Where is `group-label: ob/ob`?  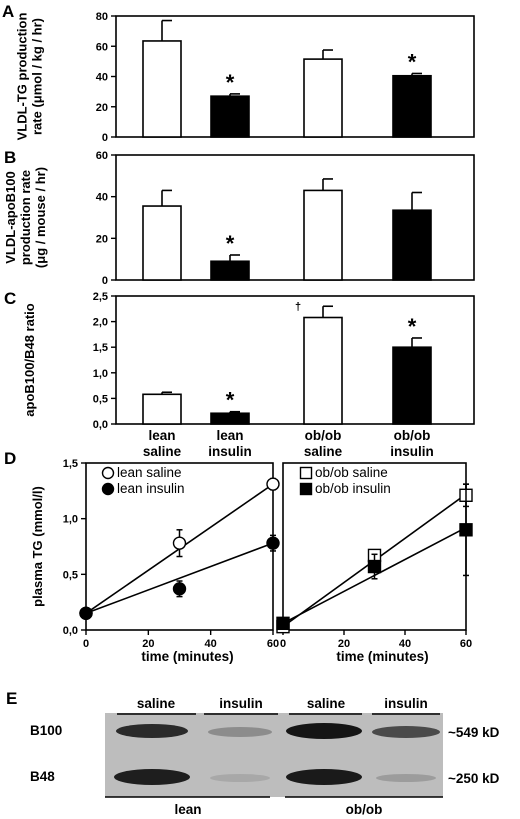 group-label: ob/ob is located at coordinates (364, 809).